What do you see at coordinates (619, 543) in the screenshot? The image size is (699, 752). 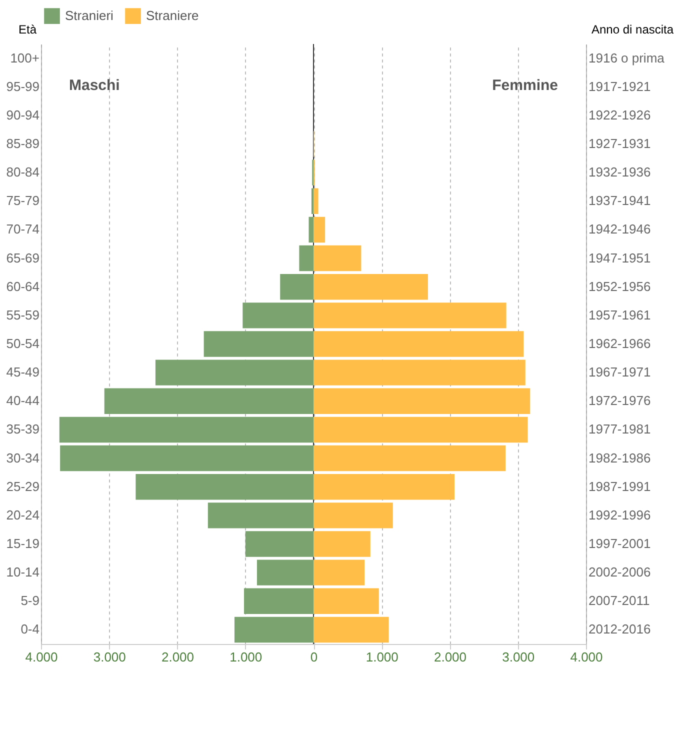 I see `y2-tick-label: 1997-2001` at bounding box center [619, 543].